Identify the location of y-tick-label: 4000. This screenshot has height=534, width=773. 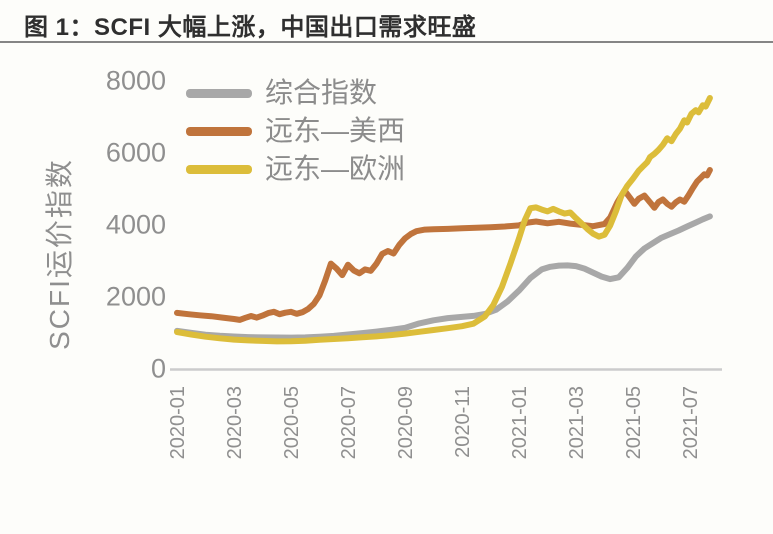
(136, 225).